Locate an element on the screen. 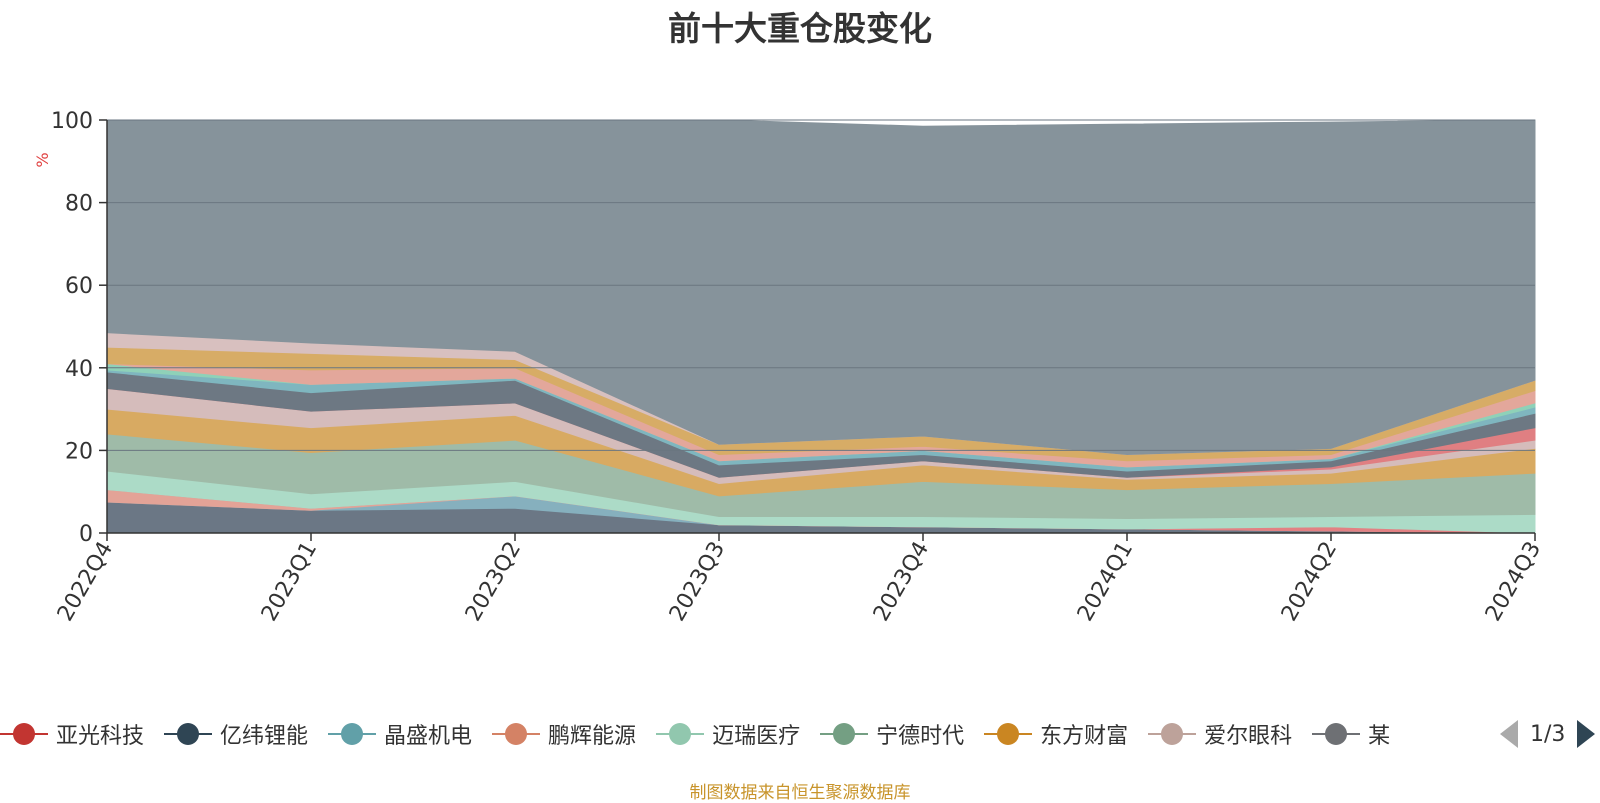  legend-label: 爱尔眼科 is located at coordinates (1248, 736).